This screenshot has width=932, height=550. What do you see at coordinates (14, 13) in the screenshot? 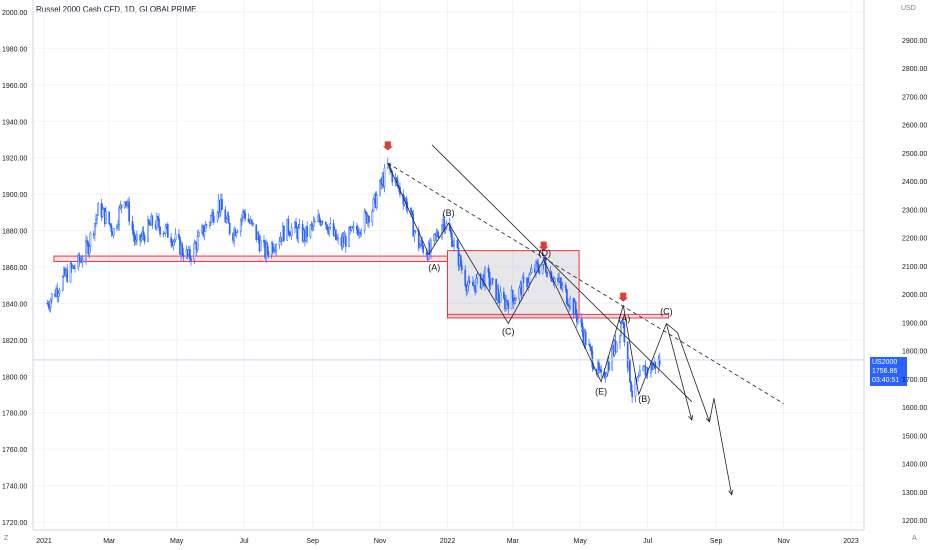
I see `left-tick-label: 2000.00` at bounding box center [14, 13].